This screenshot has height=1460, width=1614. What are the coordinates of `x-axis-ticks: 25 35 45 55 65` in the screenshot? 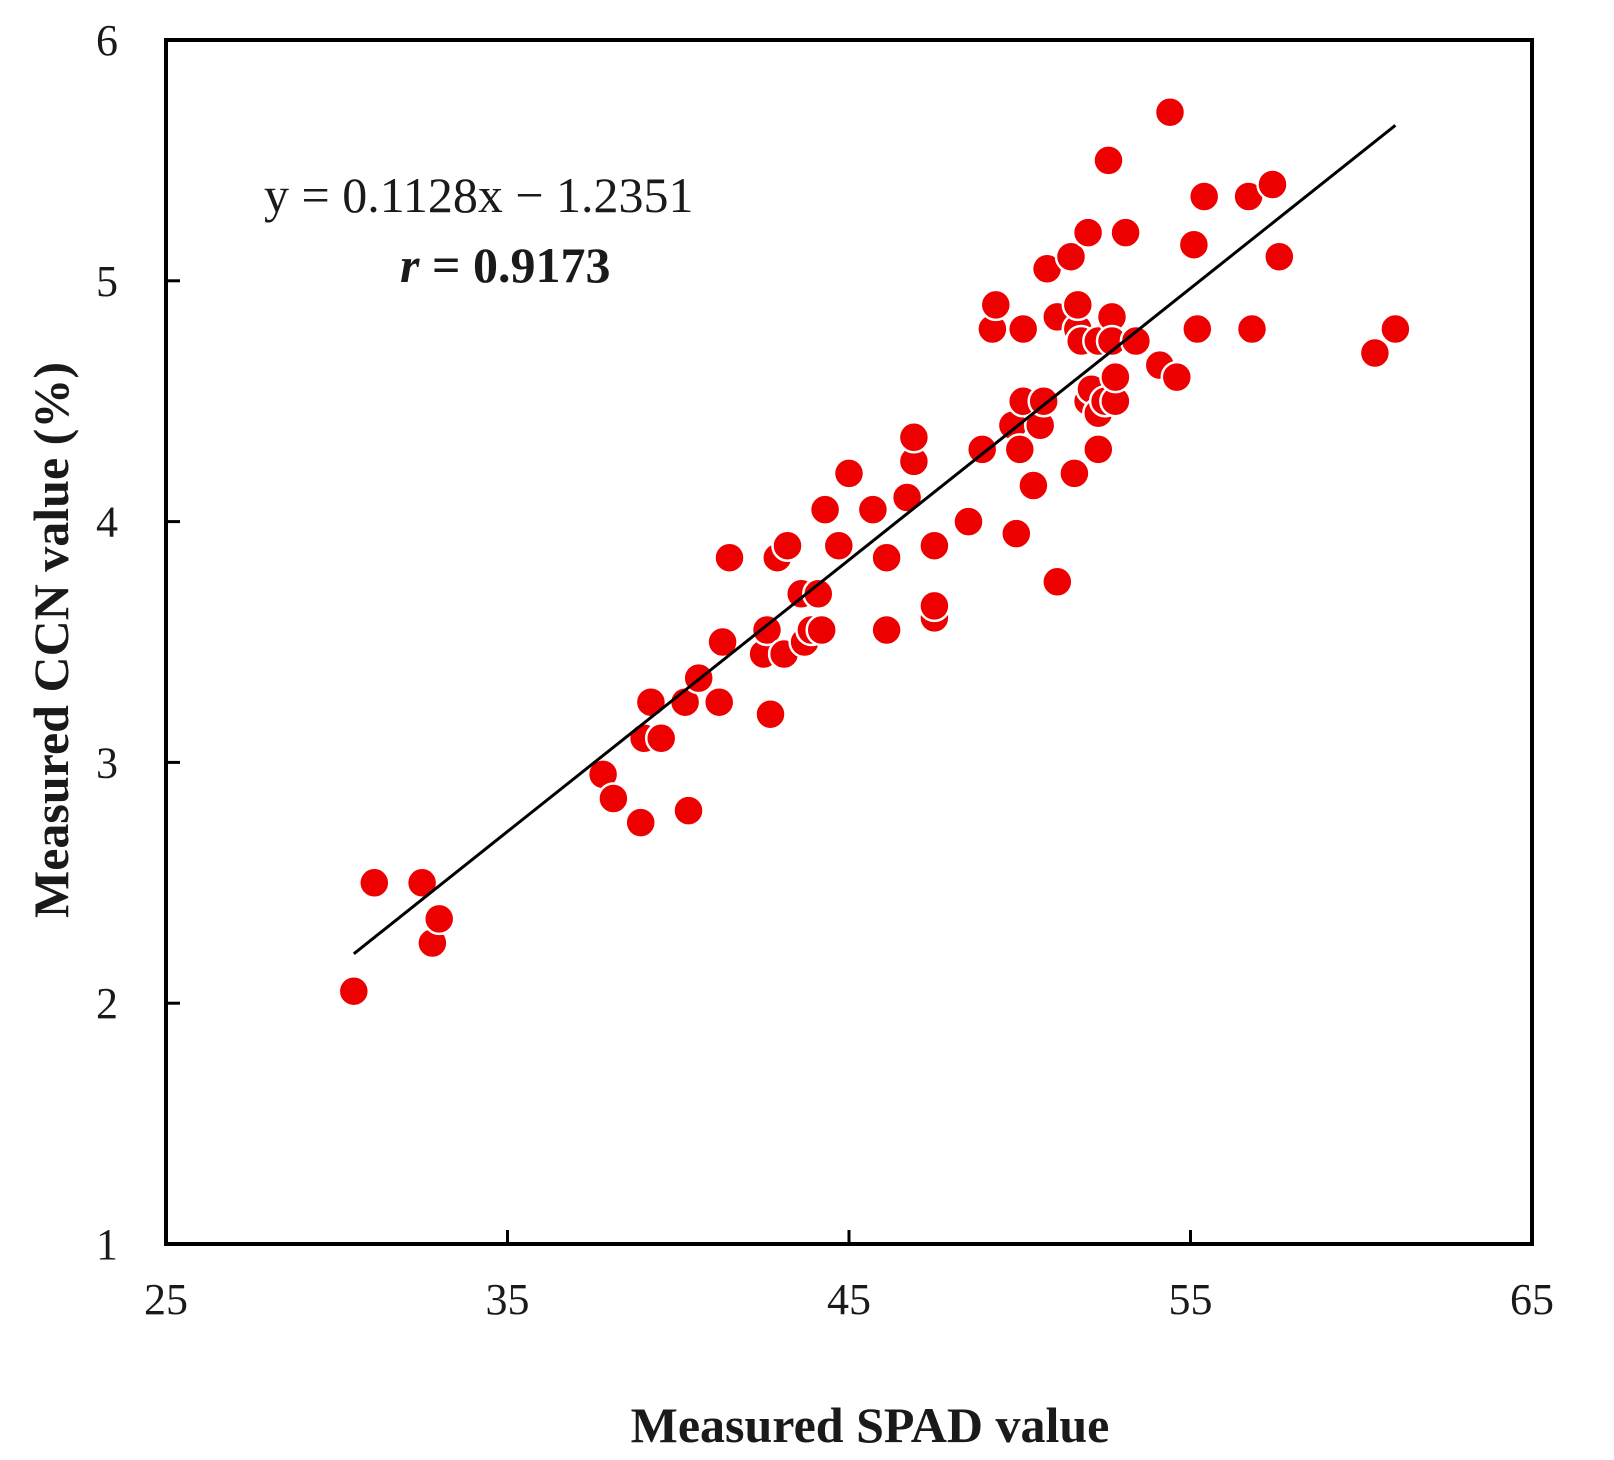 It's located at (849, 1277).